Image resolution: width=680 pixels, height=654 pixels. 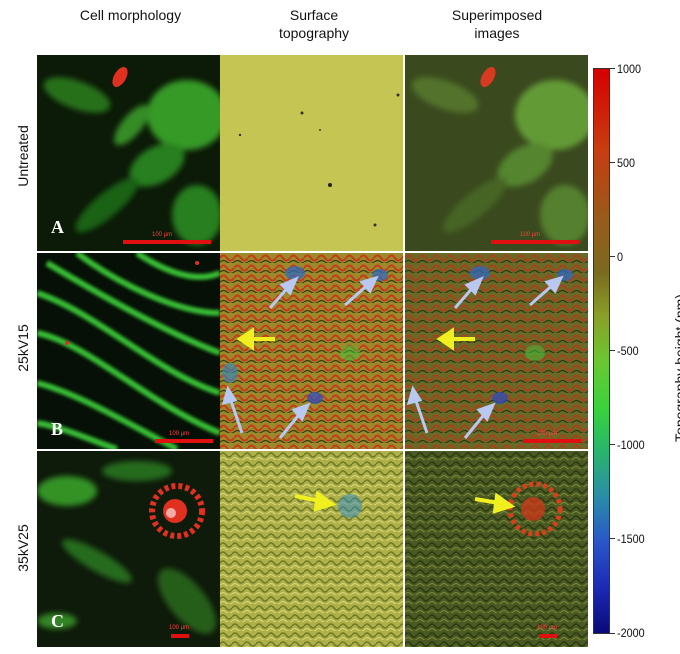 I want to click on row-label-25kv15: 25kV15, so click(x=23, y=348).